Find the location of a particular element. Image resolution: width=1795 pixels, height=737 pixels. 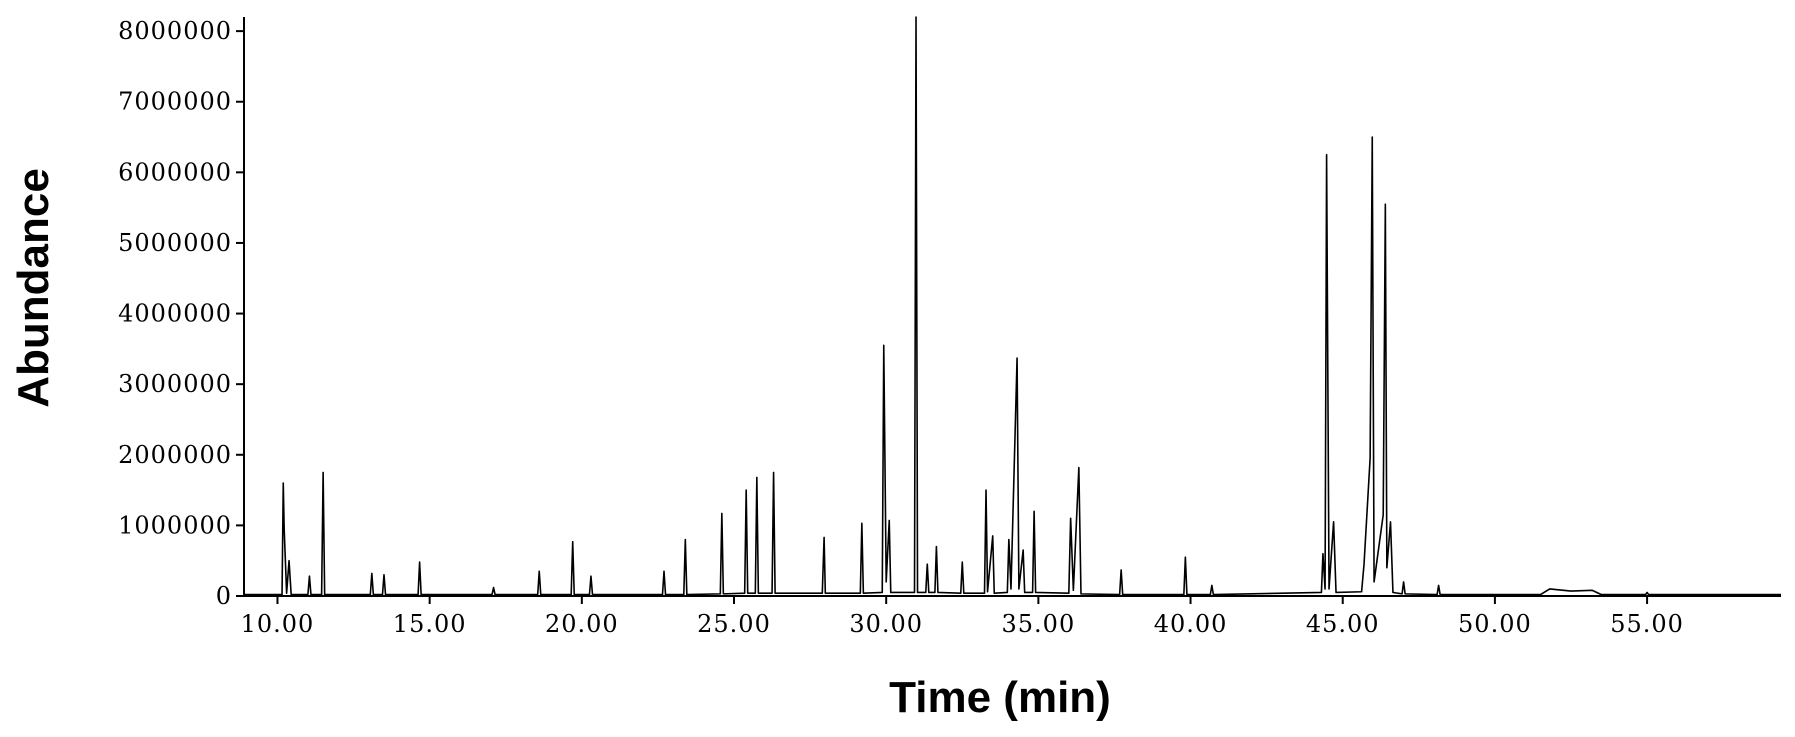

x-tick-label: 30.00 is located at coordinates (886, 624).